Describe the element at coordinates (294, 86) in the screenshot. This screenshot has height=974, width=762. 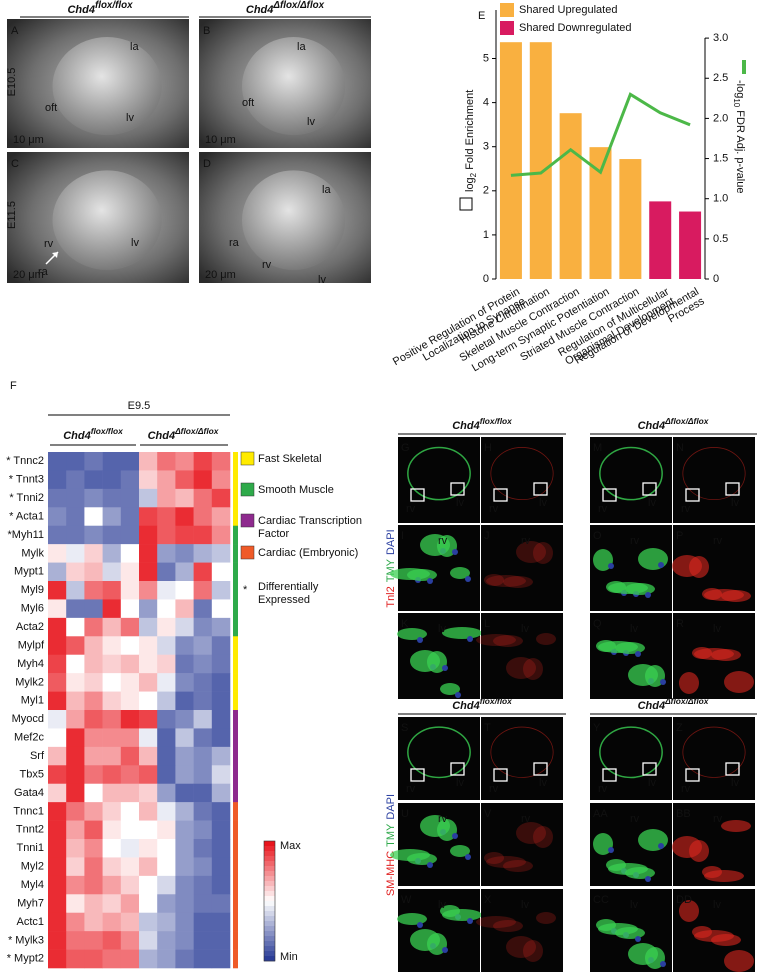
I see `heart-shape` at that location.